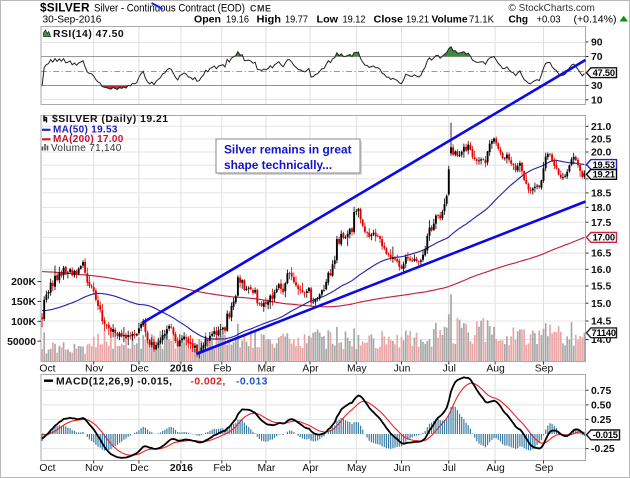  What do you see at coordinates (601, 304) in the screenshot?
I see `svg-text: 15.0` at bounding box center [601, 304].